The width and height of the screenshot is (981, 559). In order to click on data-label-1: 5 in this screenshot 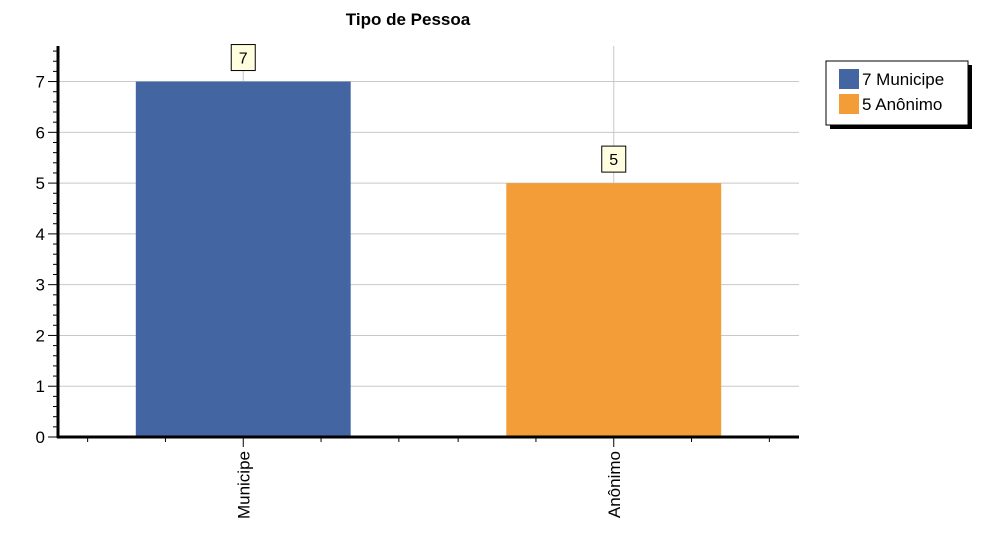, I will do `click(613, 160)`.